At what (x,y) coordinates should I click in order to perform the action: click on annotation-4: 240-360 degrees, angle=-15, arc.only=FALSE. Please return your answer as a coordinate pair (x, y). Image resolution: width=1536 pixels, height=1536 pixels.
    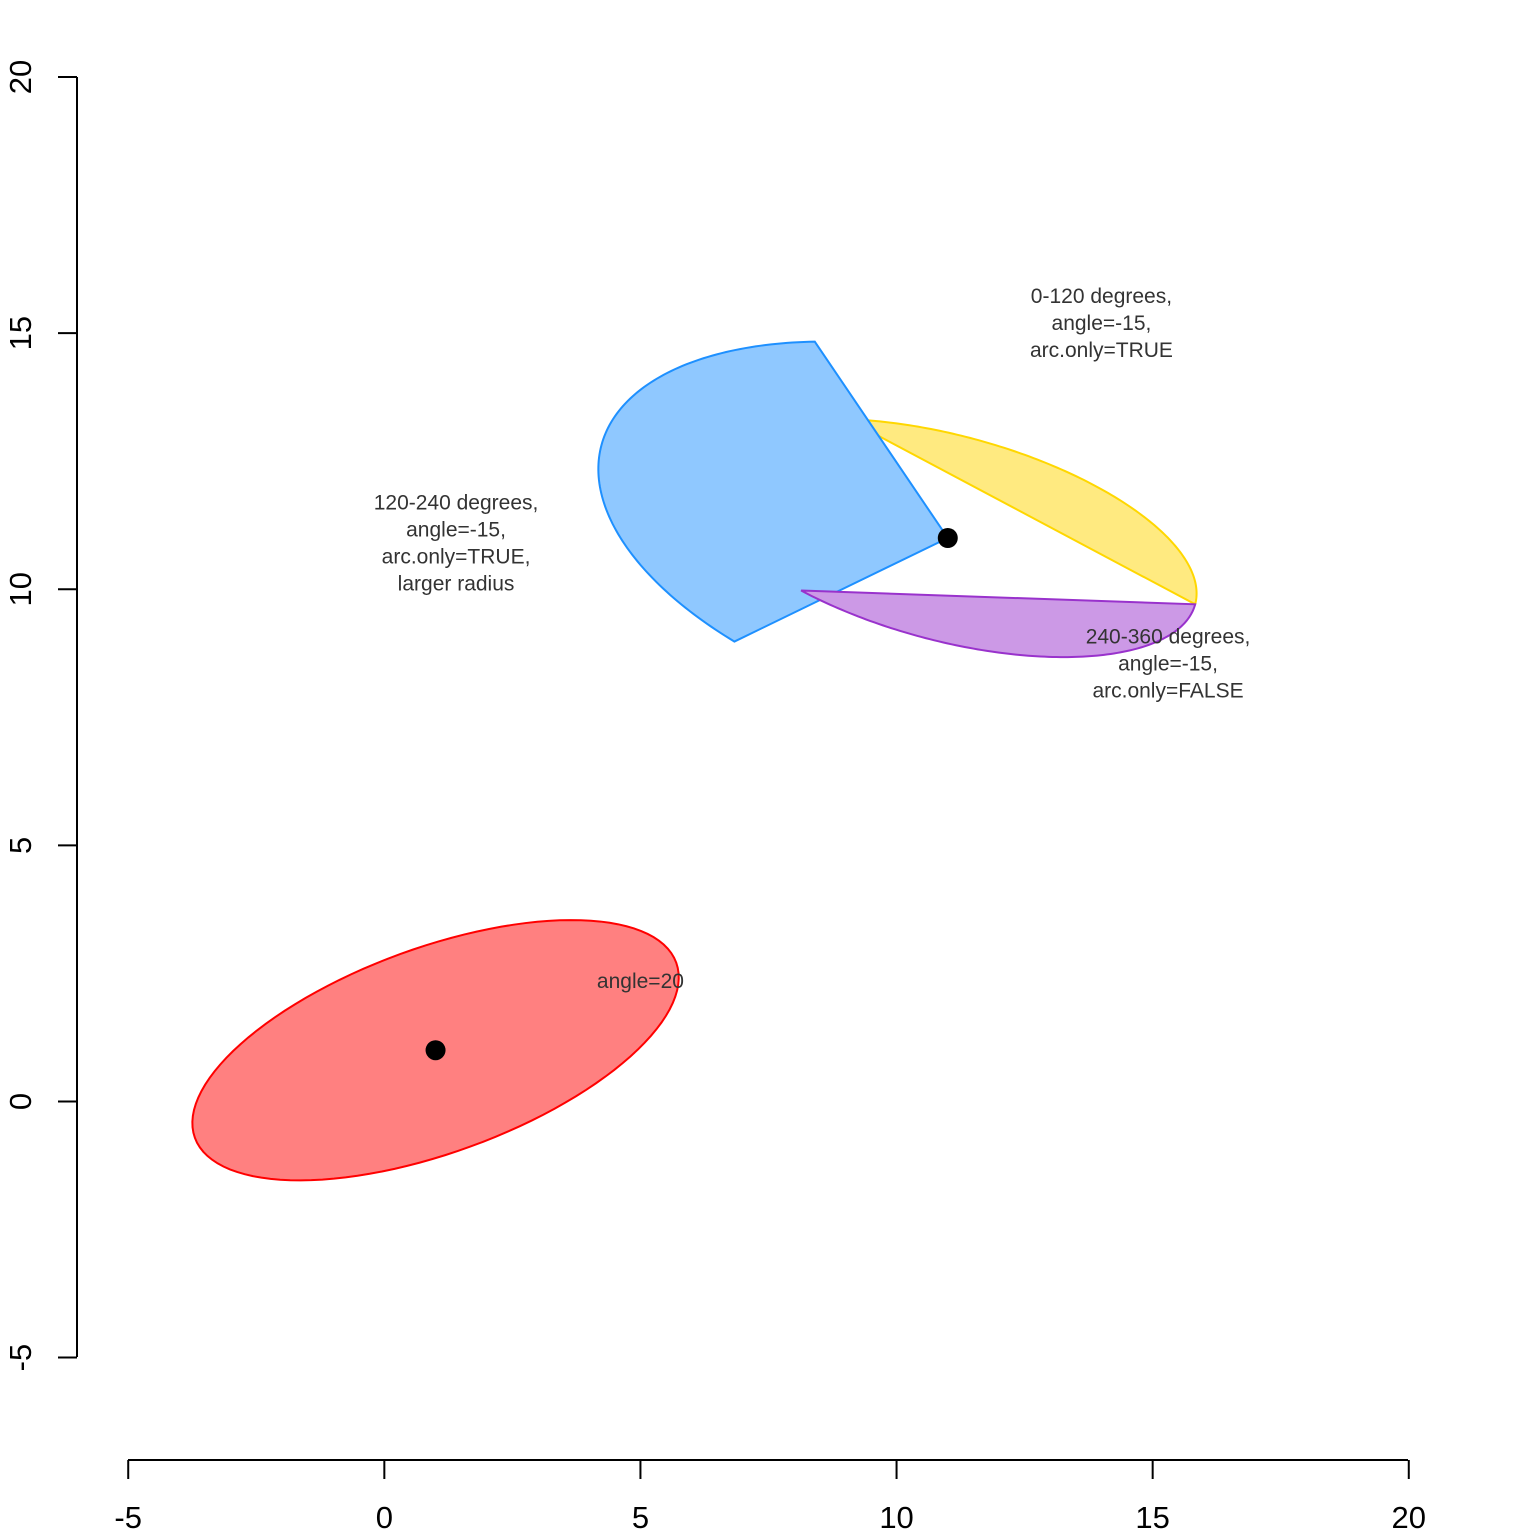
    Looking at the image, I should click on (1168, 664).